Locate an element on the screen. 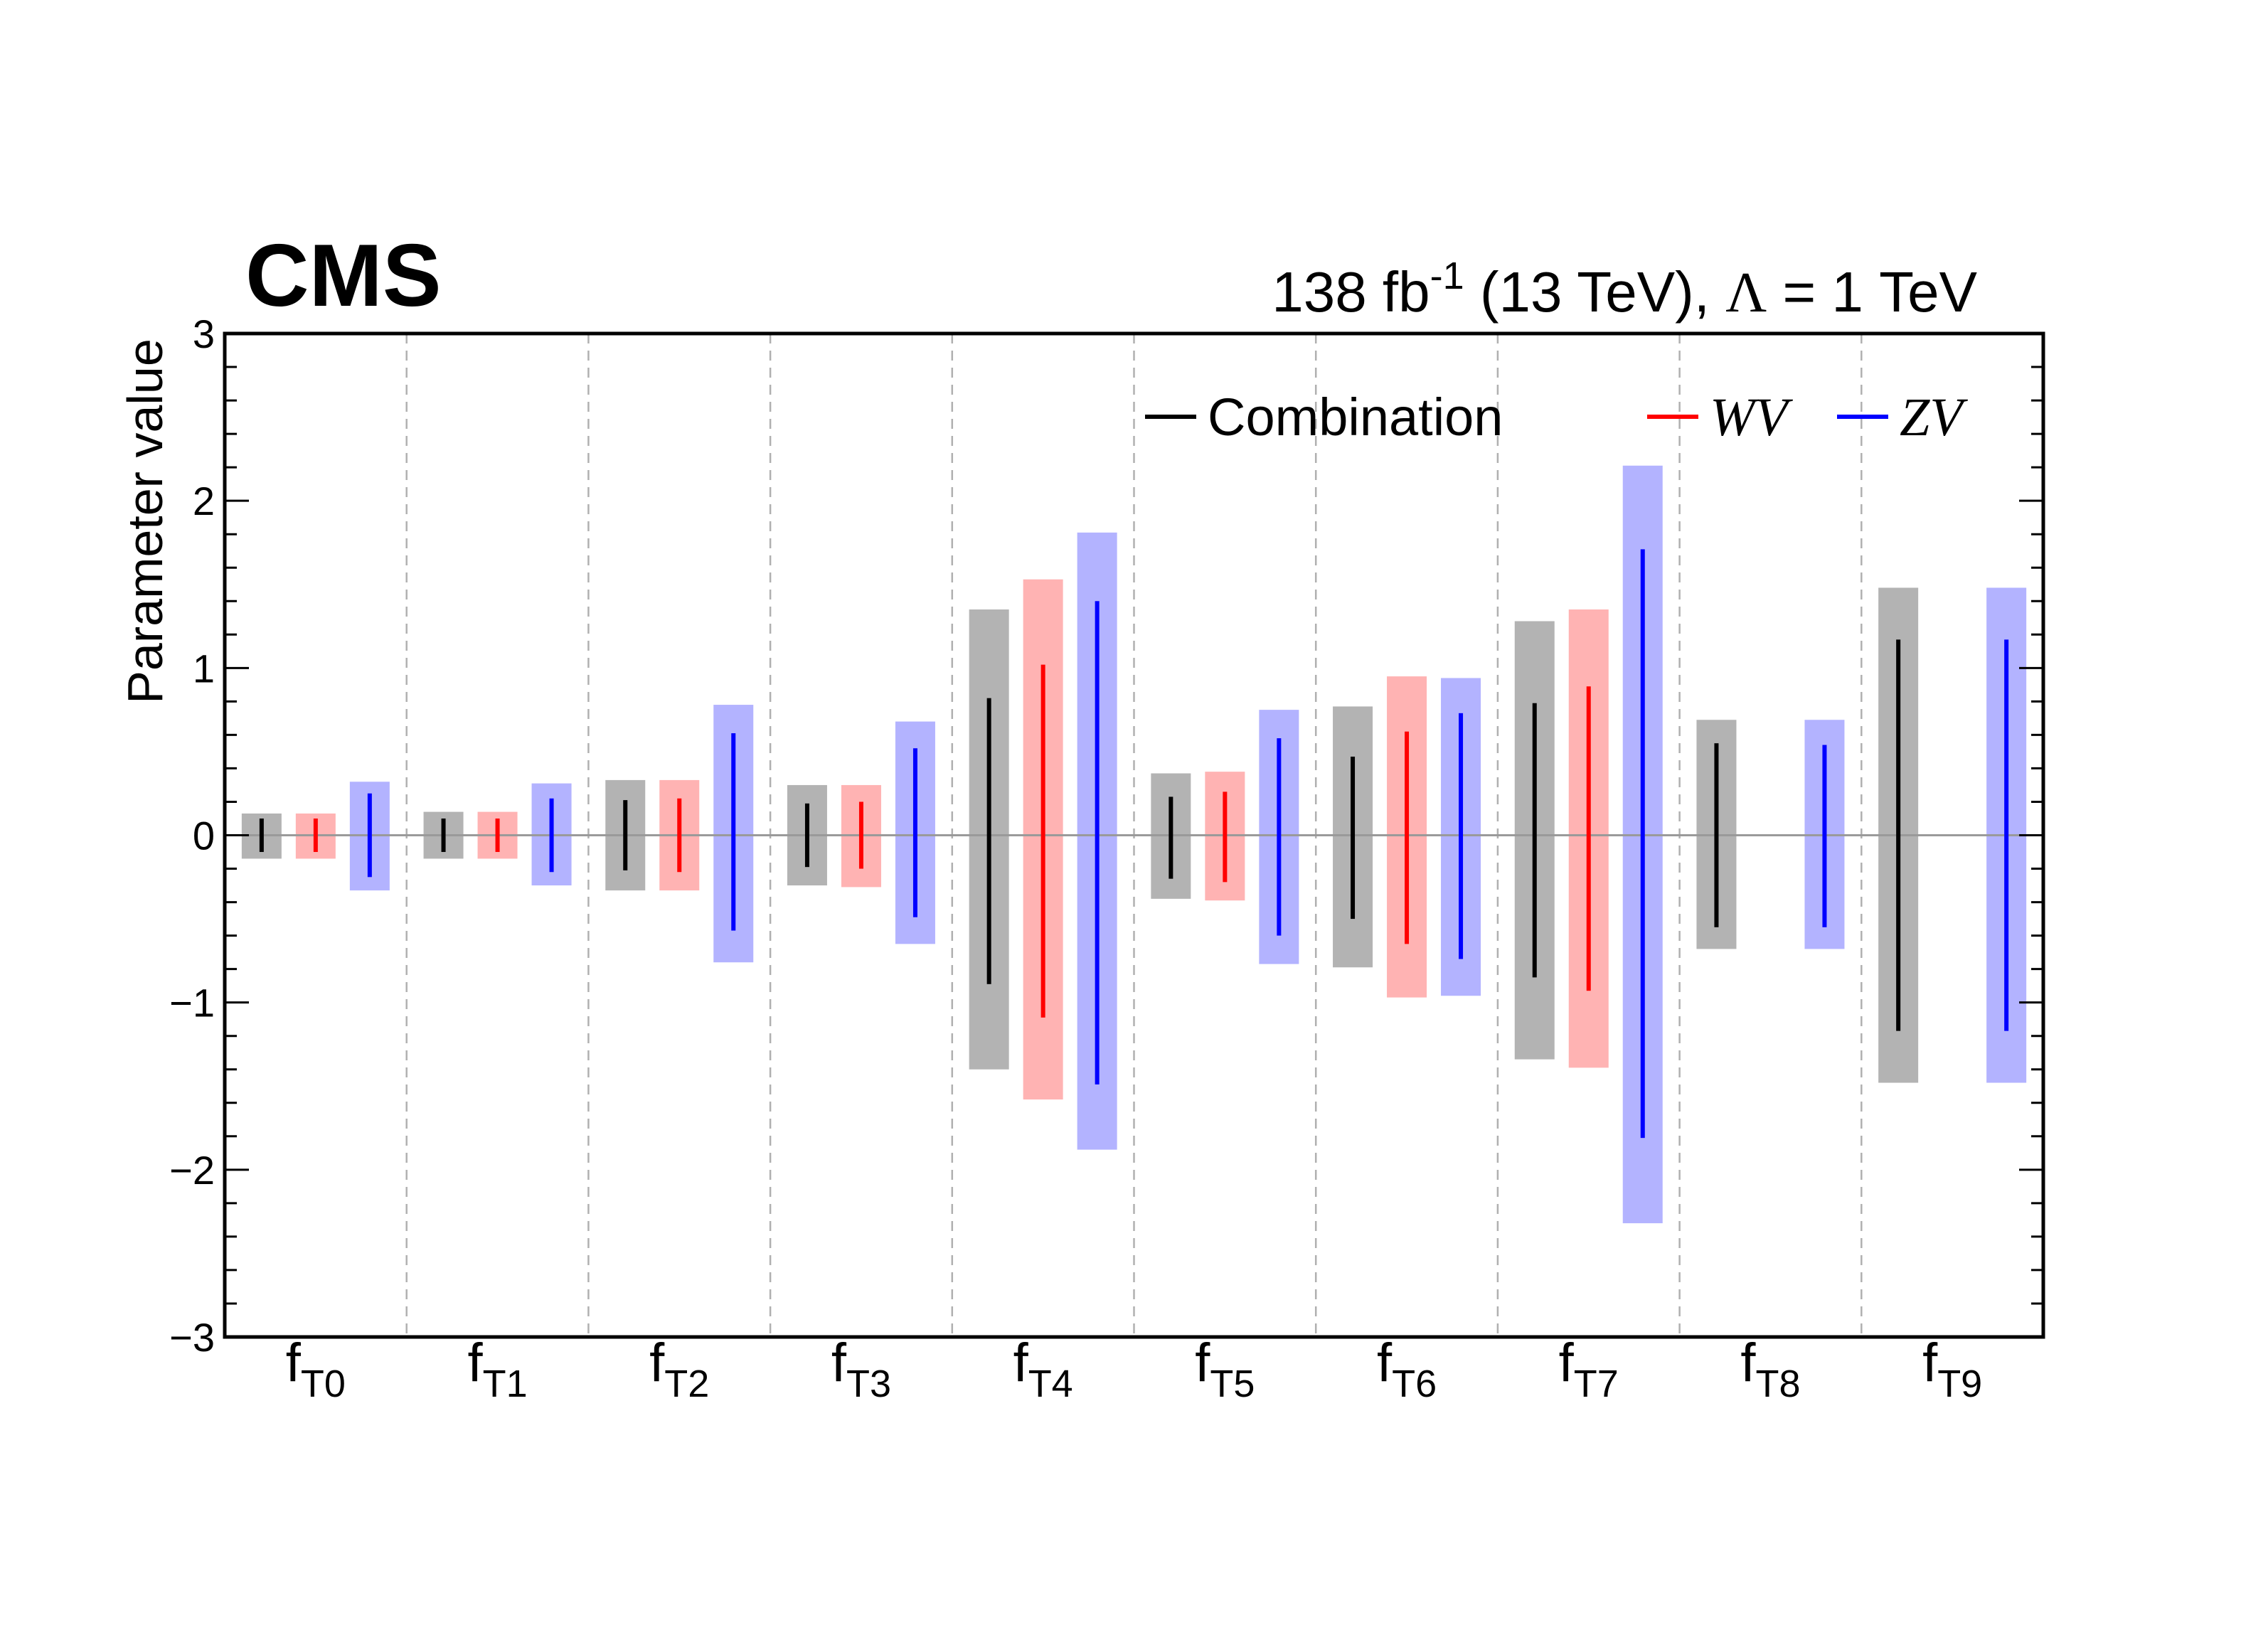 Image resolution: width=2241 pixels, height=1652 pixels. interval-68-combination-t7 is located at coordinates (1534, 840).